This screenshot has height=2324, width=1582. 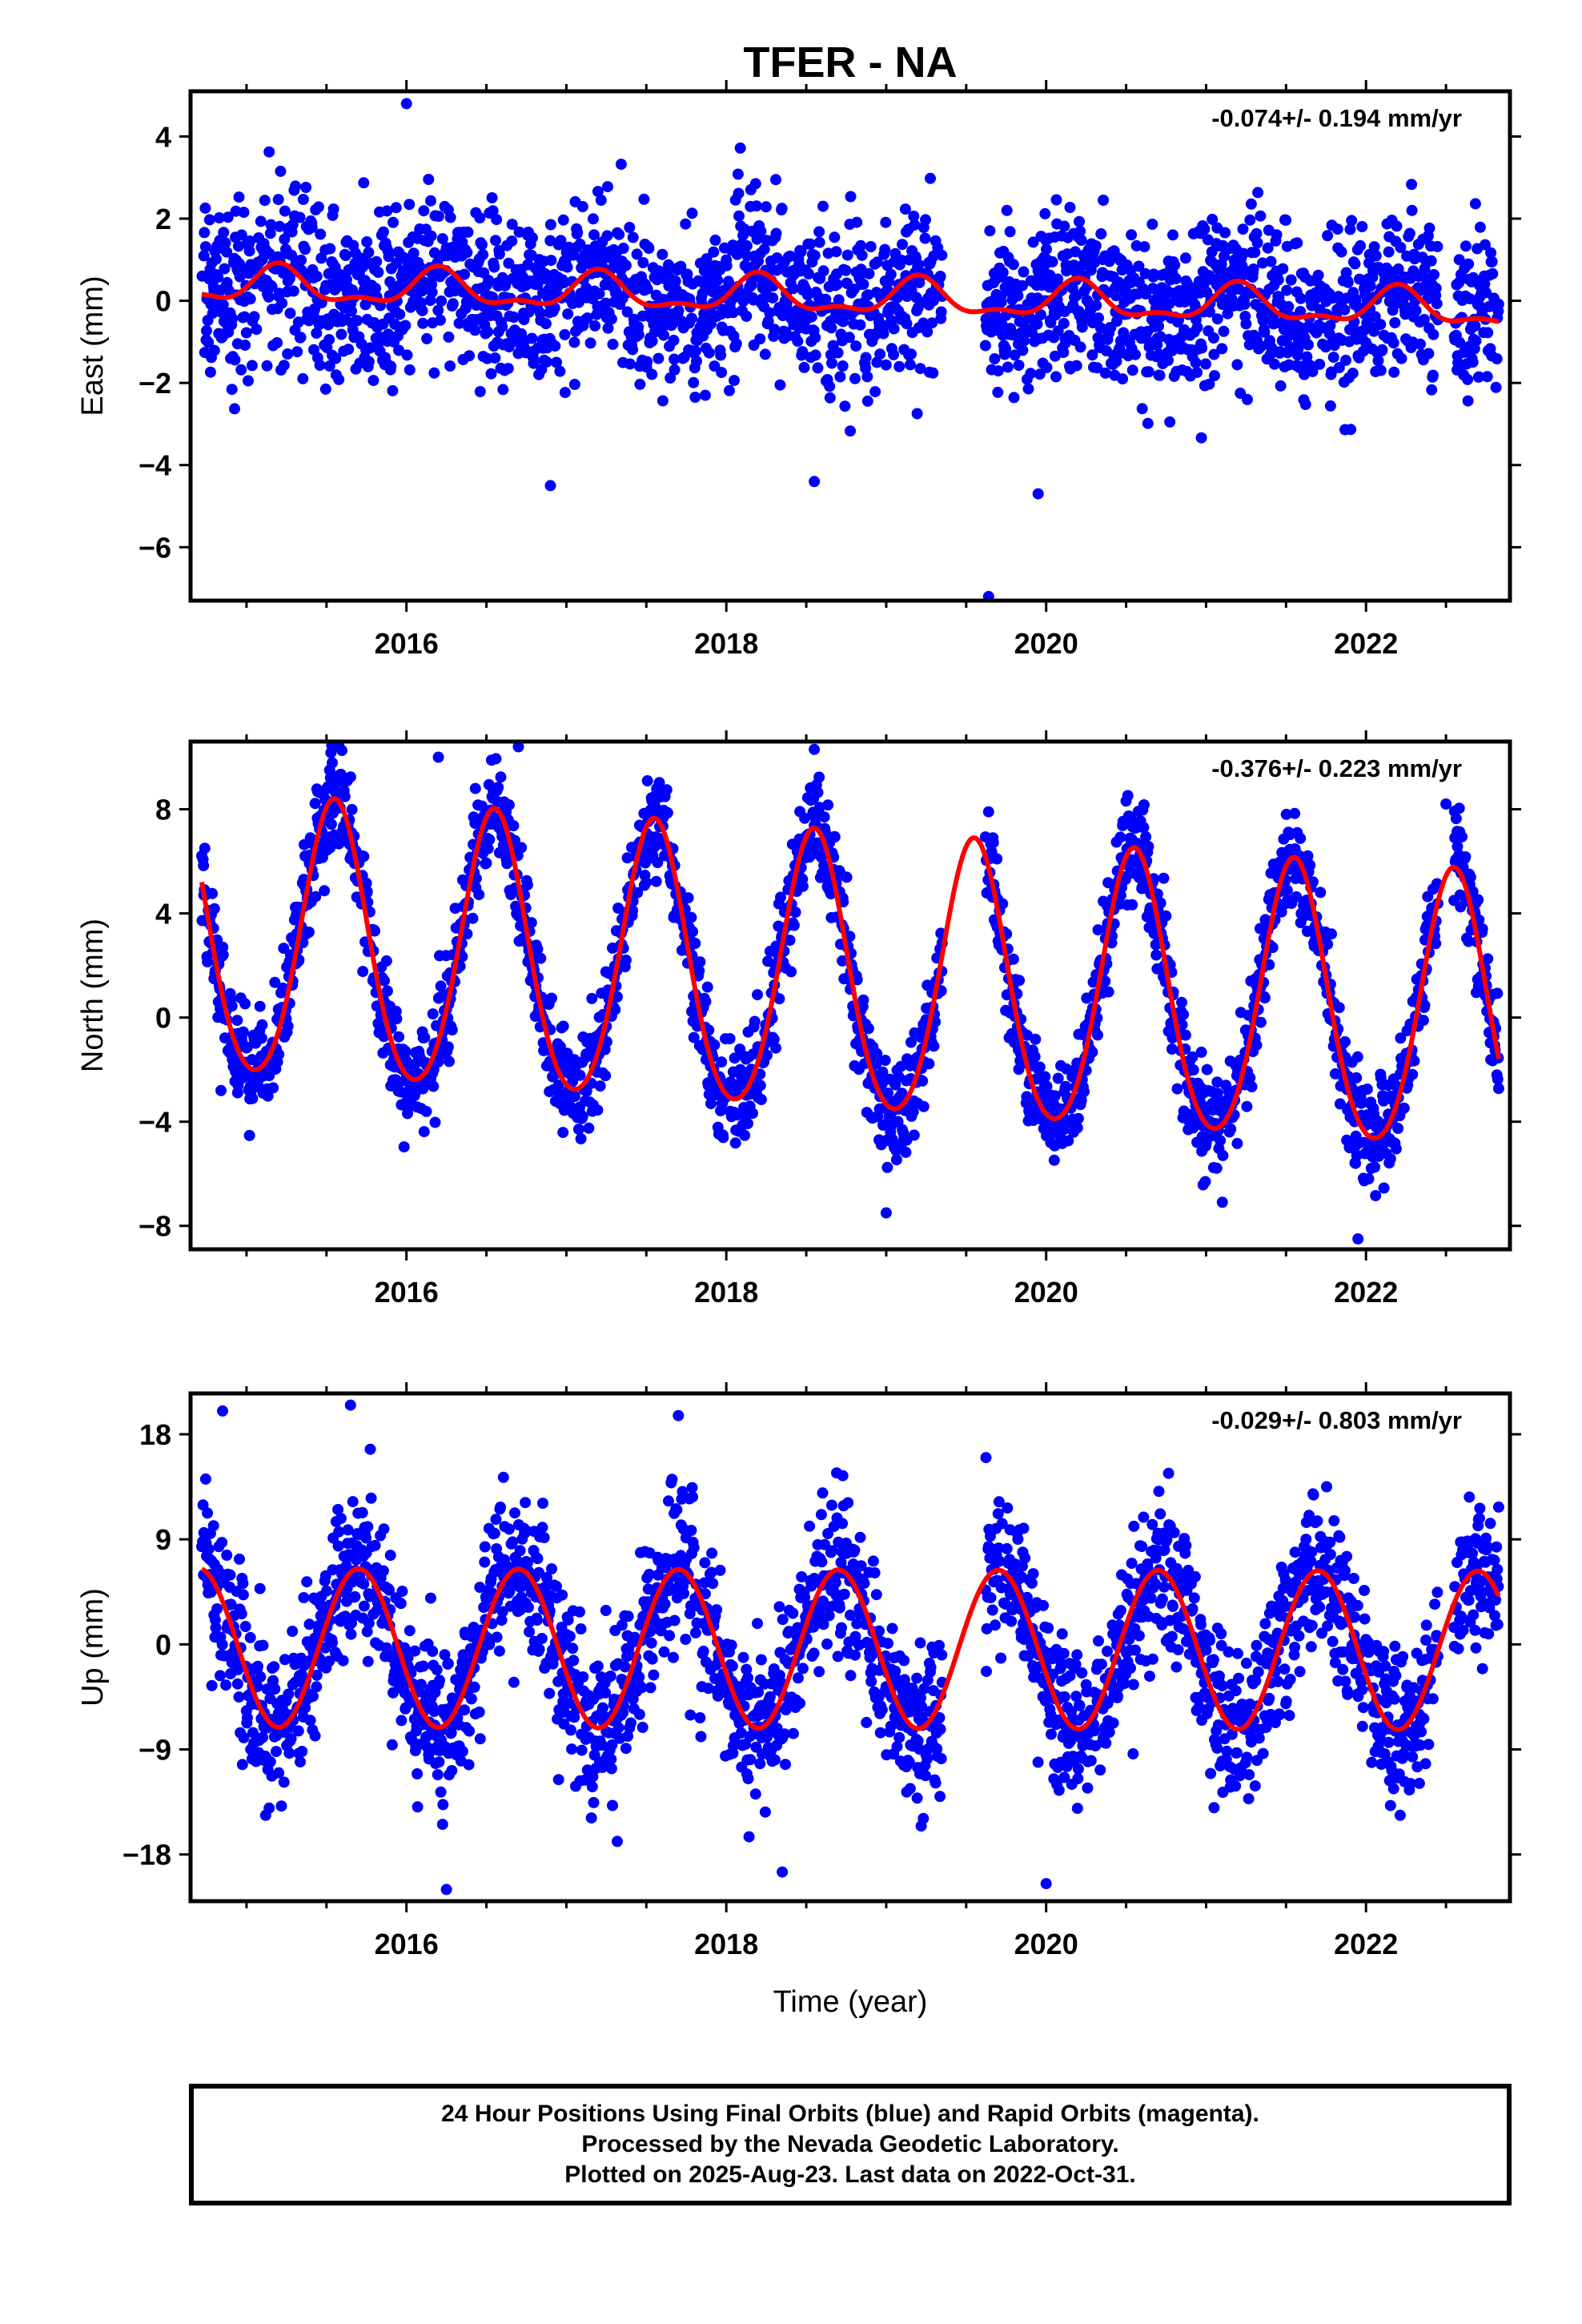 What do you see at coordinates (726, 644) in the screenshot?
I see `x-tick-label: 2018` at bounding box center [726, 644].